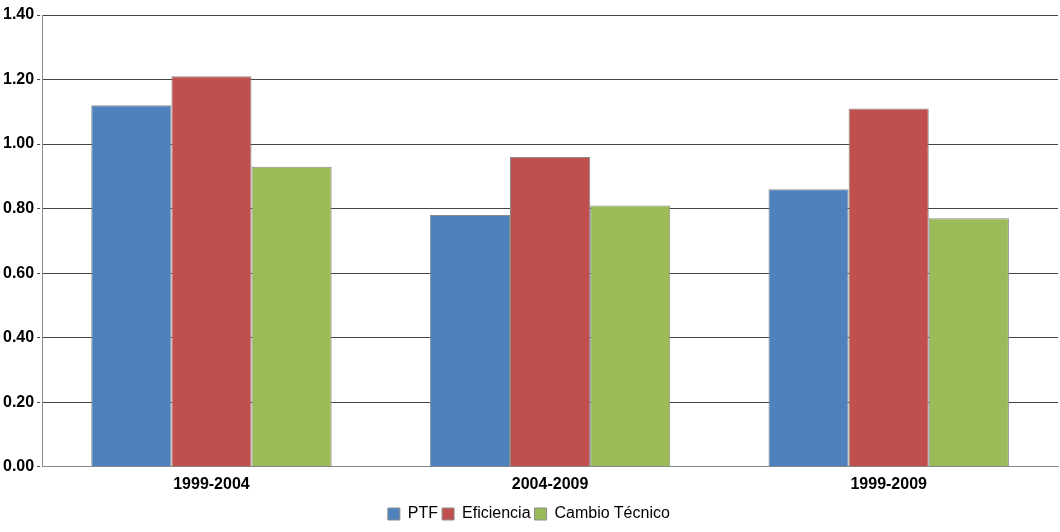 Image resolution: width=1060 pixels, height=532 pixels. Describe the element at coordinates (19, 272) in the screenshot. I see `y-tick-label: 0.60` at that location.